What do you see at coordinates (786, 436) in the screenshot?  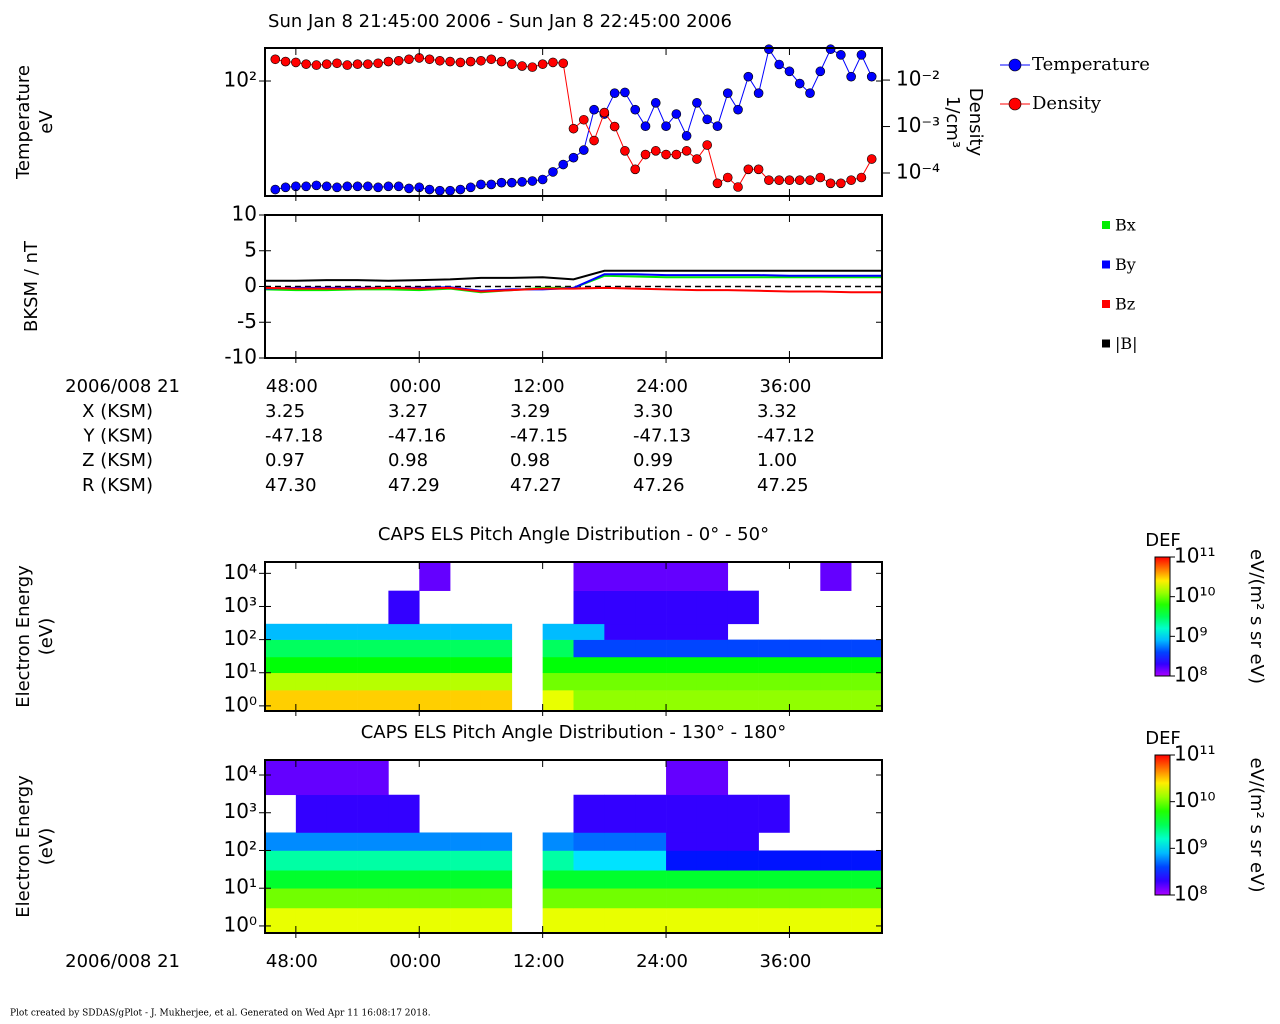 I see `ephemeris-value: -47.12` at bounding box center [786, 436].